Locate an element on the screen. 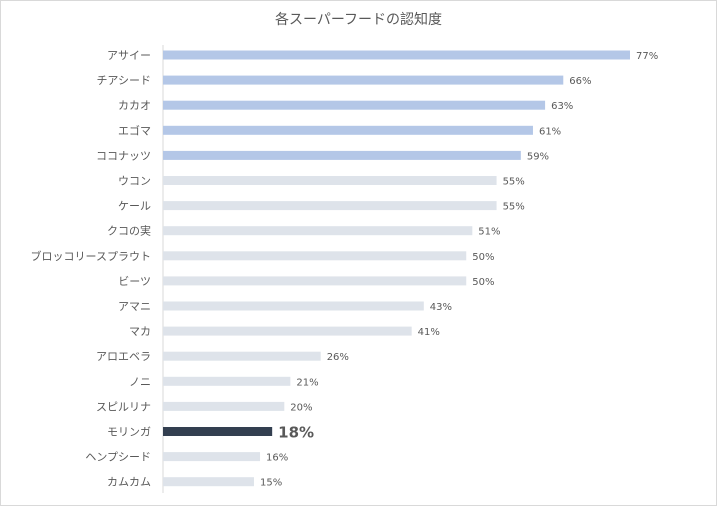  category-label: アロエベラ is located at coordinates (123, 356).